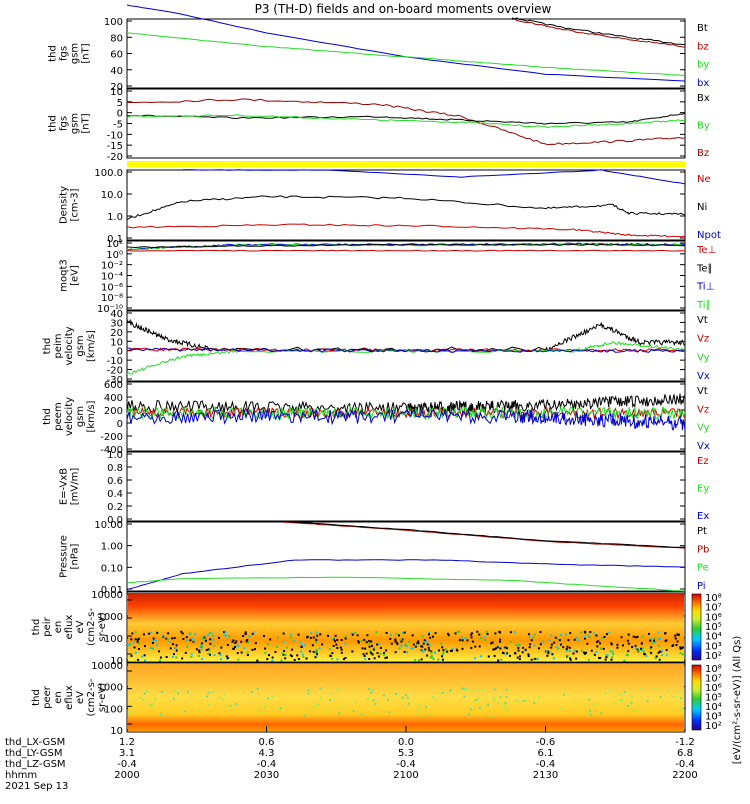 The width and height of the screenshot is (750, 804). I want to click on colorbar-tick-label: 10⁶, so click(713, 688).